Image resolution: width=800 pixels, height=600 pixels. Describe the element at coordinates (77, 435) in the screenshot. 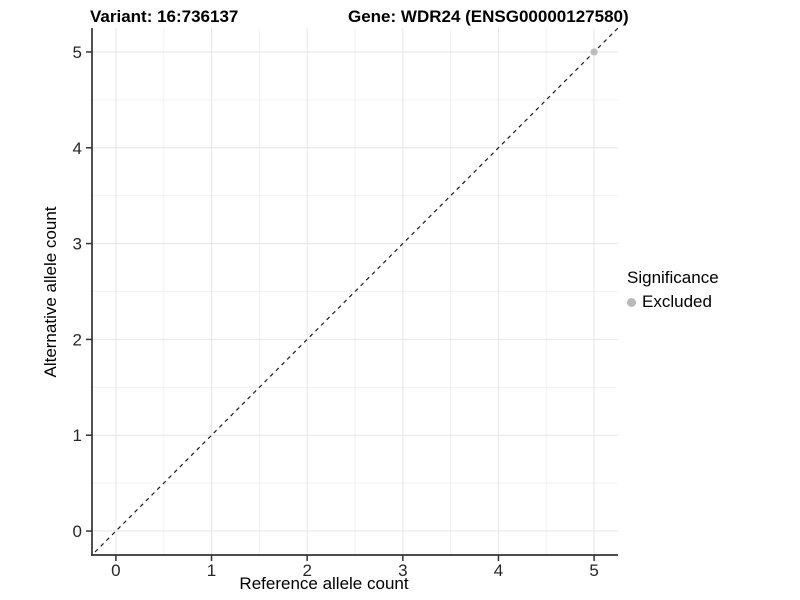

I see `y-tick-label: 1` at that location.